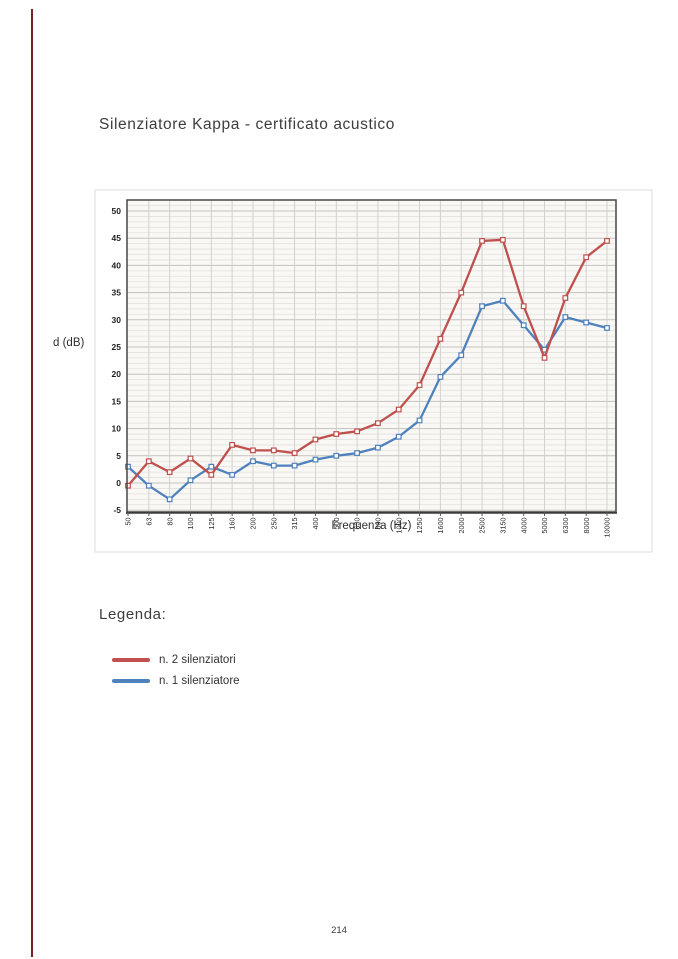  Describe the element at coordinates (117, 238) in the screenshot. I see `svg-text: 45` at that location.